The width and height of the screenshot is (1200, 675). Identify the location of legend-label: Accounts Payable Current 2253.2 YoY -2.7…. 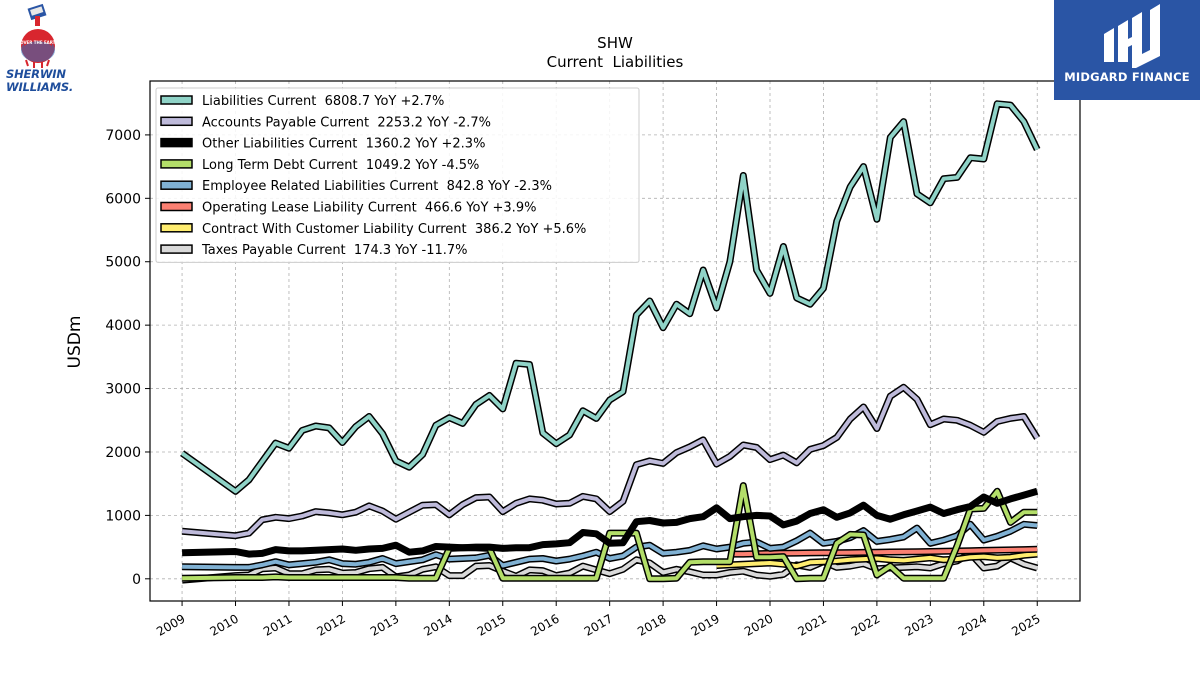
(346, 122).